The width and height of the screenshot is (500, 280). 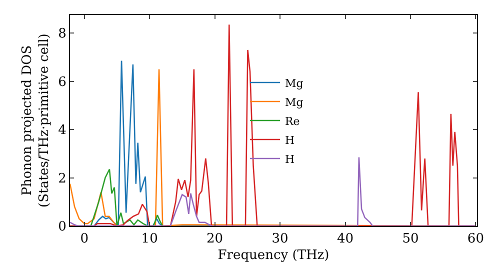 I want to click on x-tick-label: 60, so click(x=475, y=239).